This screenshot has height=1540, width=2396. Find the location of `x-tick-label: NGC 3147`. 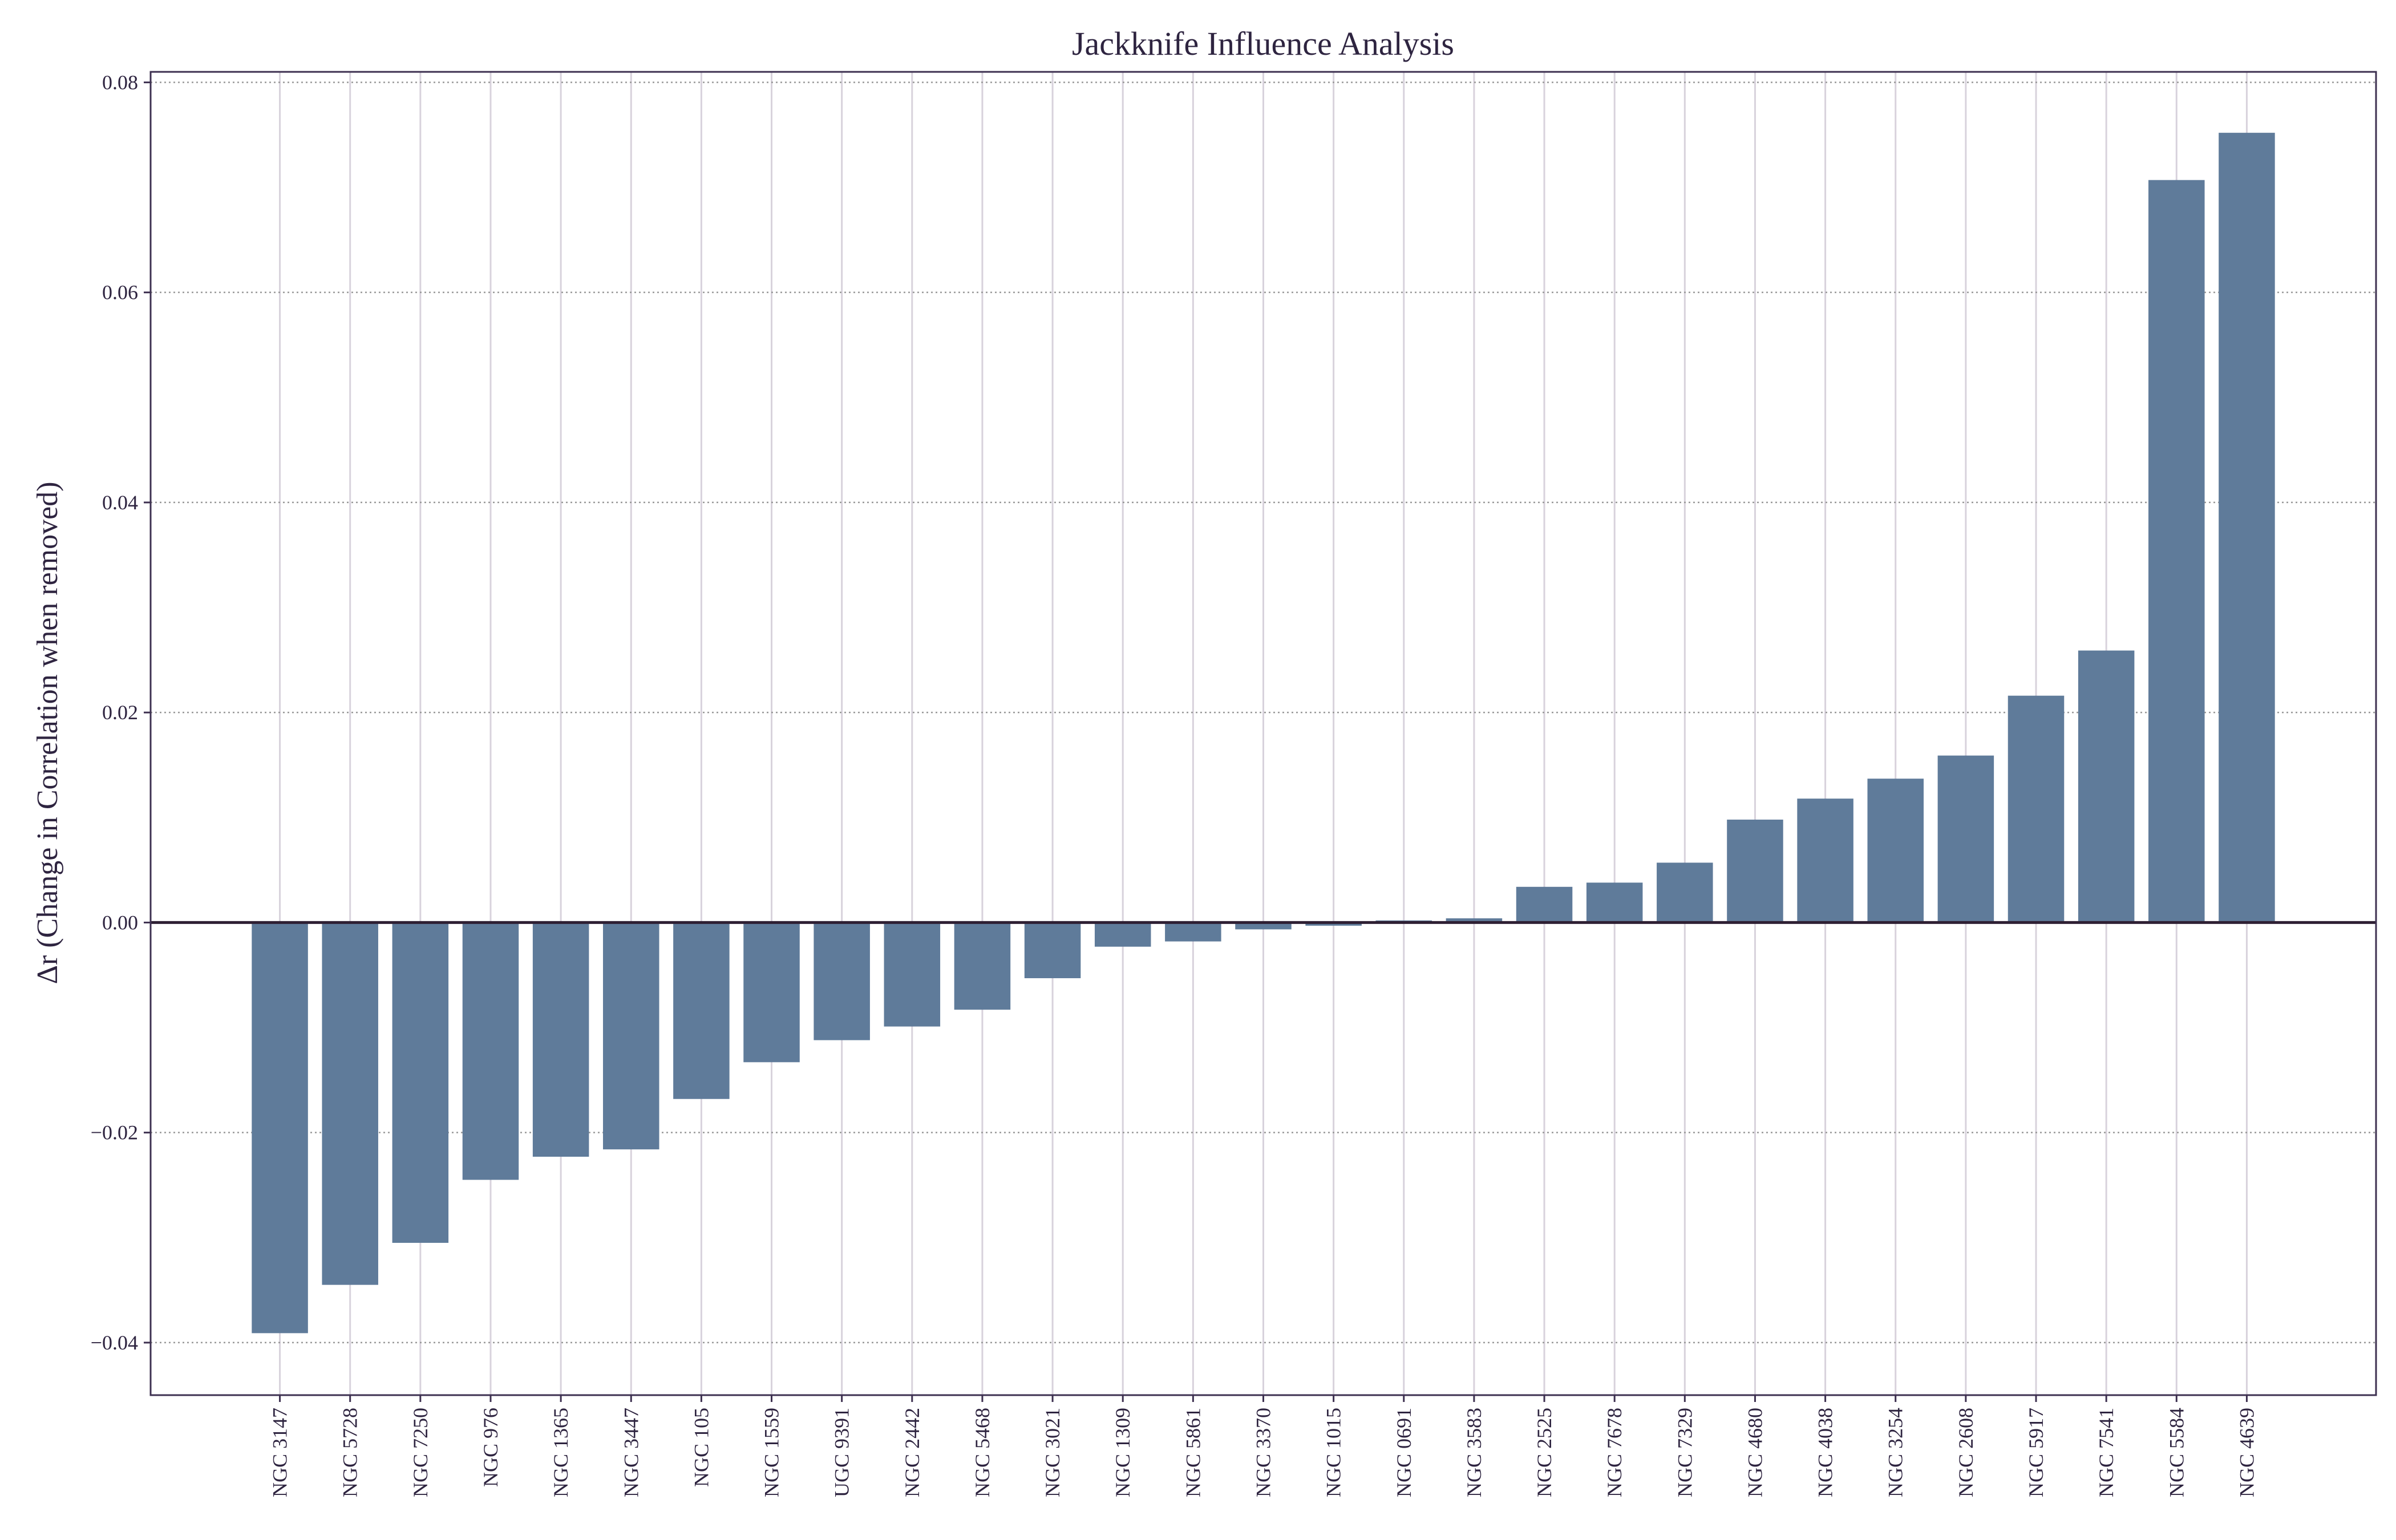

x-tick-label: NGC 3147 is located at coordinates (280, 1452).